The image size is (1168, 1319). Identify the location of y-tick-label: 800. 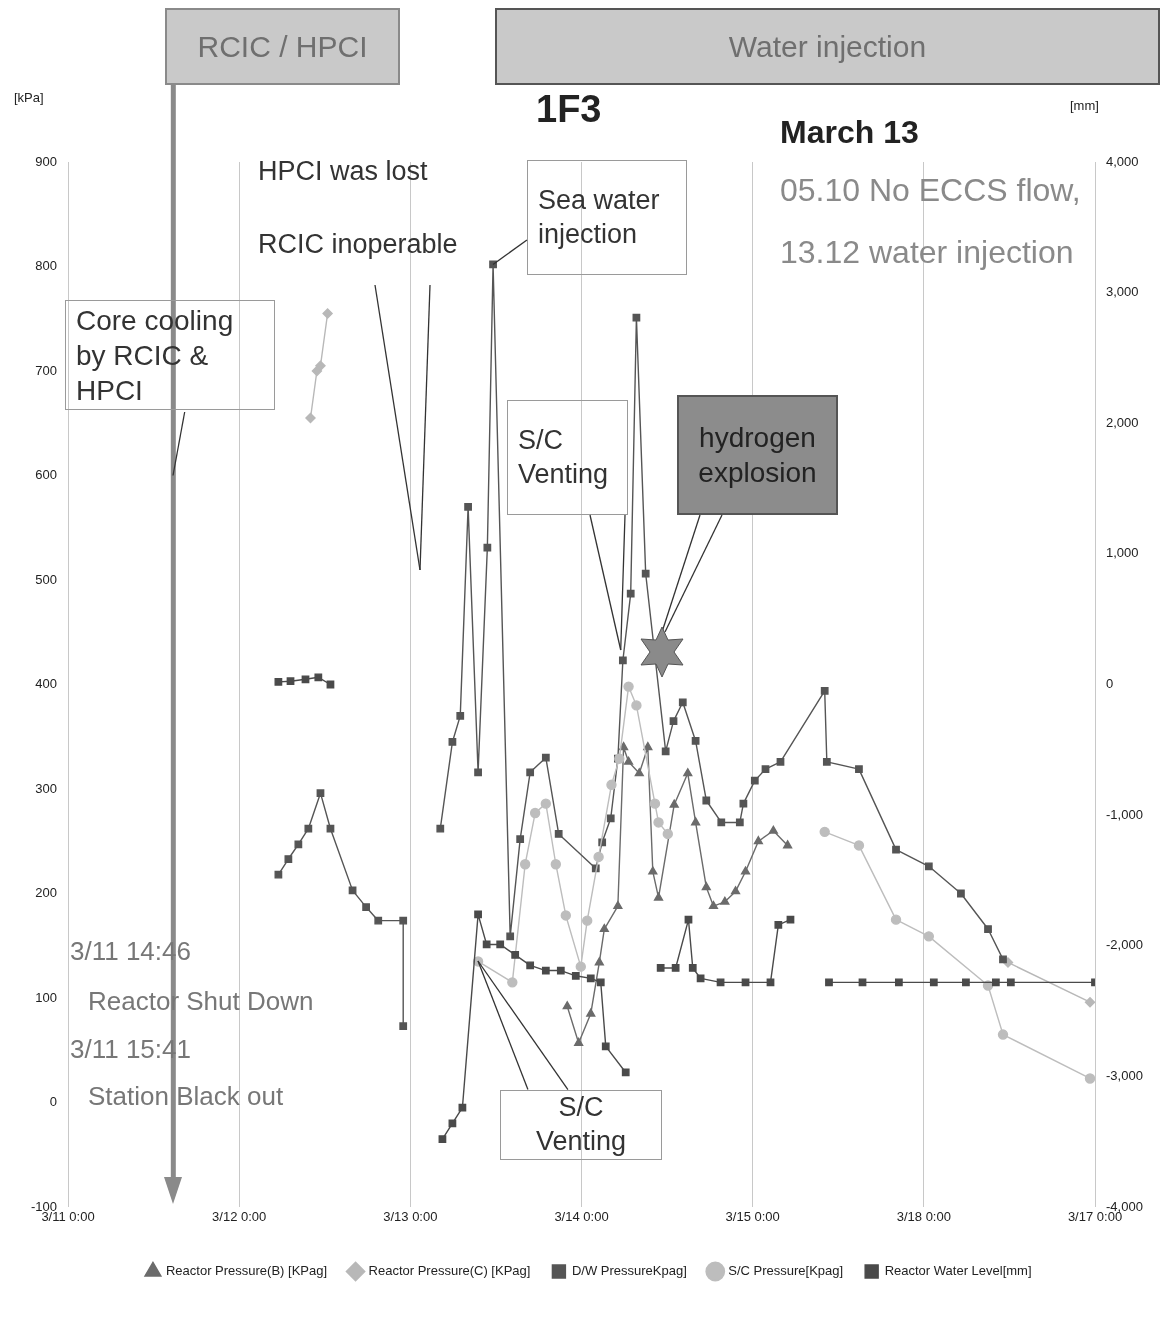
(46, 266).